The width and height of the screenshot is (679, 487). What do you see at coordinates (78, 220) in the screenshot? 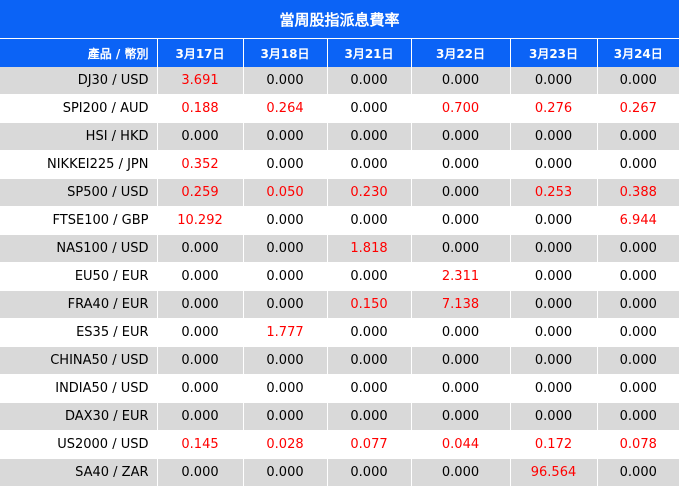
I see `product-cell: FTSE100 / GBP` at bounding box center [78, 220].